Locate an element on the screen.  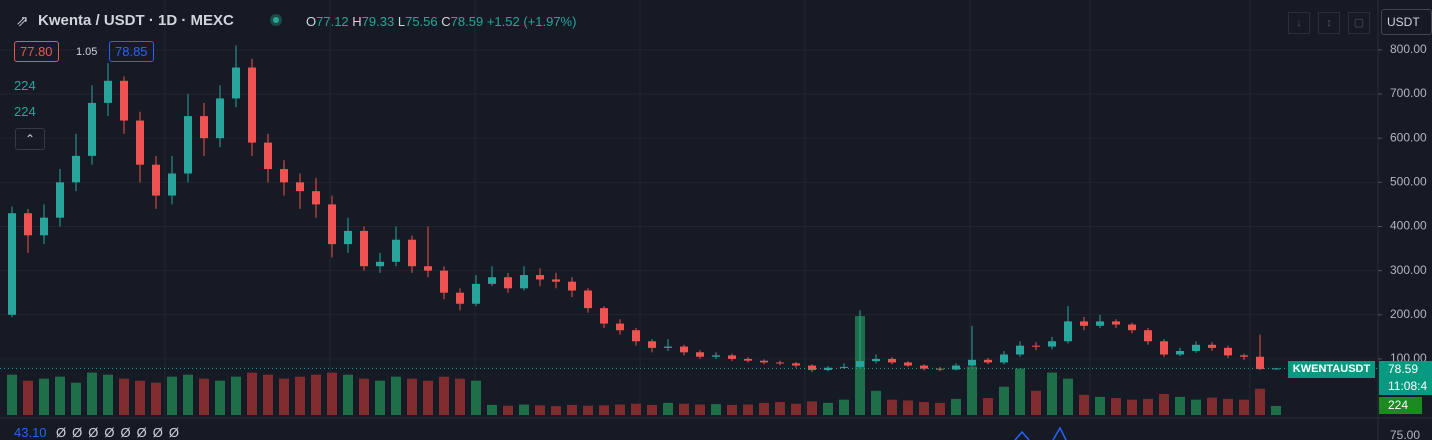
y-tick-label: 200.00 is located at coordinates (1408, 314).